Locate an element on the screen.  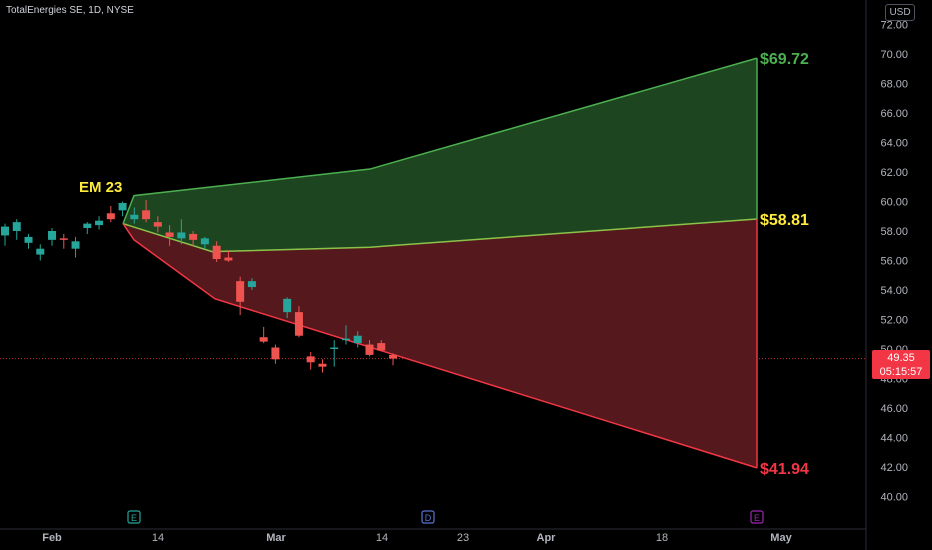
y-tick-label: 46.00 is located at coordinates (894, 409).